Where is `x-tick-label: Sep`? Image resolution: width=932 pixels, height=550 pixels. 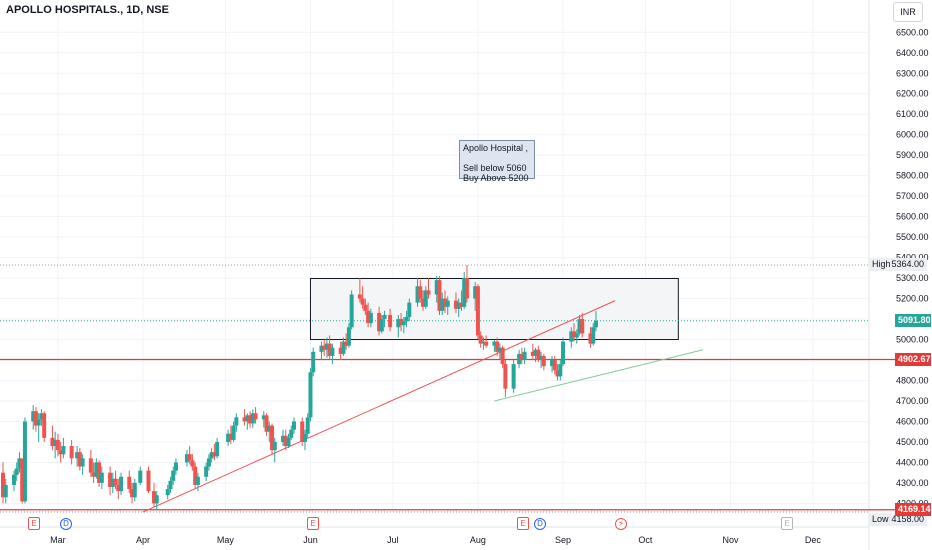
x-tick-label: Sep is located at coordinates (563, 540).